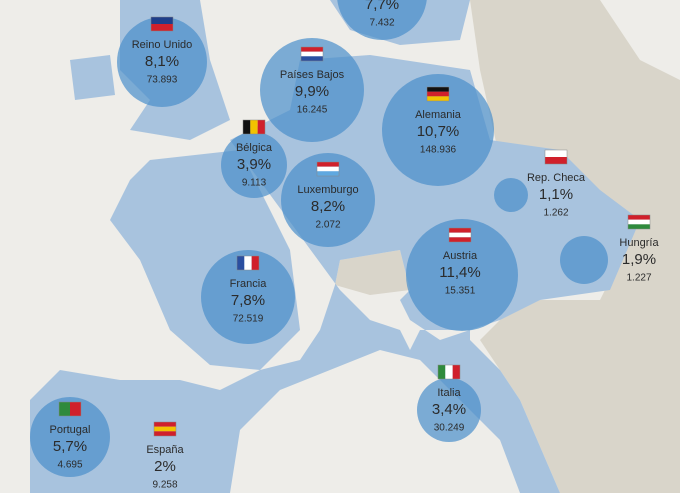 Image resolution: width=680 pixels, height=493 pixels. I want to click on country-percent: 3,9%, so click(254, 164).